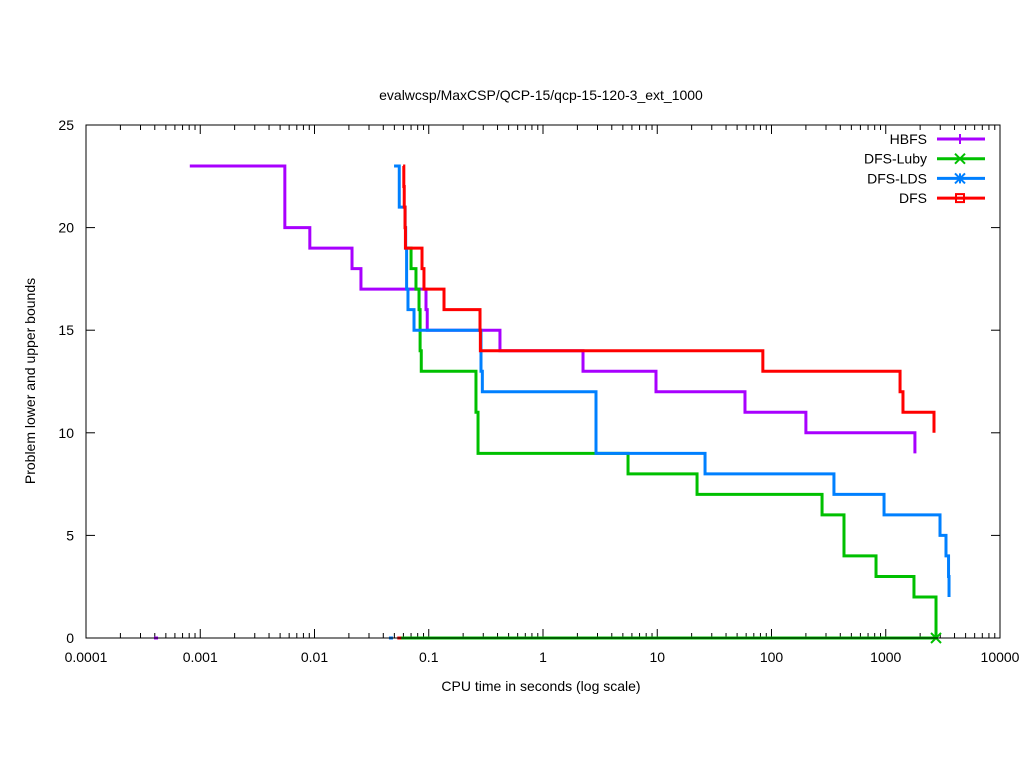 Image resolution: width=1024 pixels, height=773 pixels. What do you see at coordinates (960, 178) in the screenshot?
I see `legend-marker-star-icon` at bounding box center [960, 178].